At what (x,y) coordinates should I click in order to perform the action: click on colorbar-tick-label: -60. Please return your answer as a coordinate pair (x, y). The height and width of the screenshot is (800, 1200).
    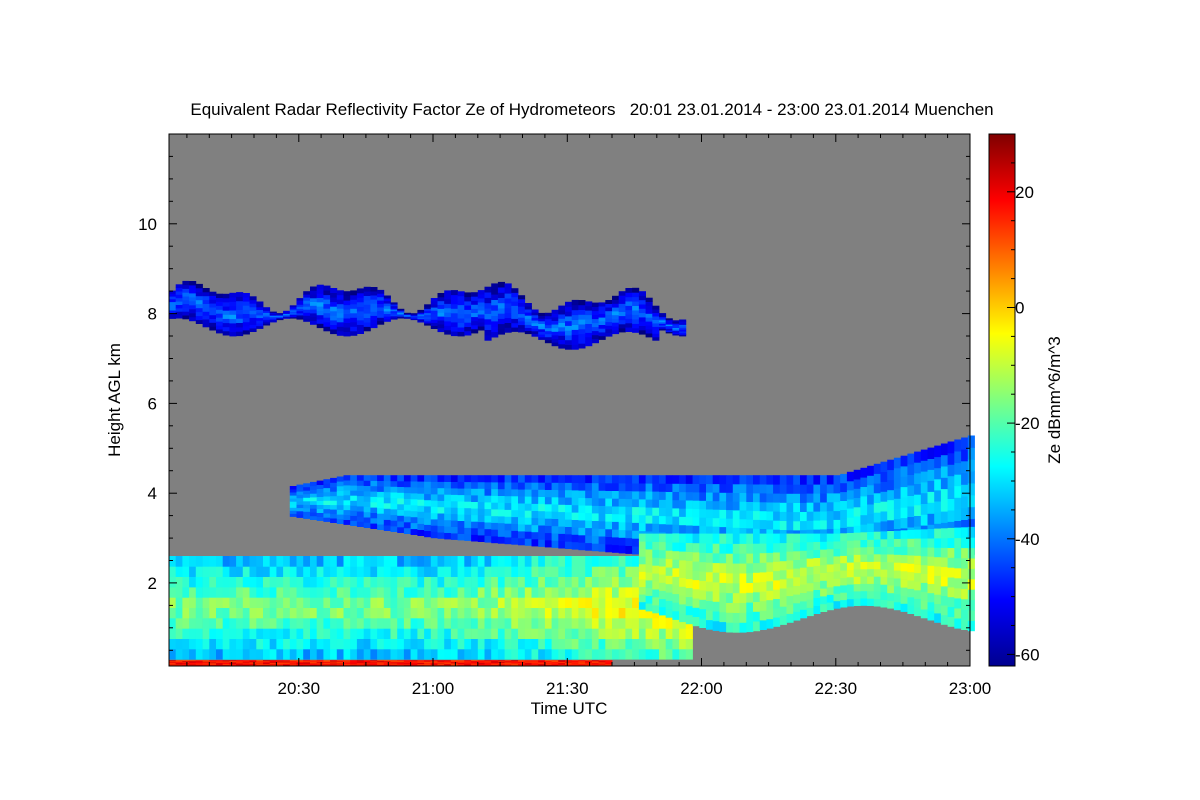
    Looking at the image, I should click on (1027, 654).